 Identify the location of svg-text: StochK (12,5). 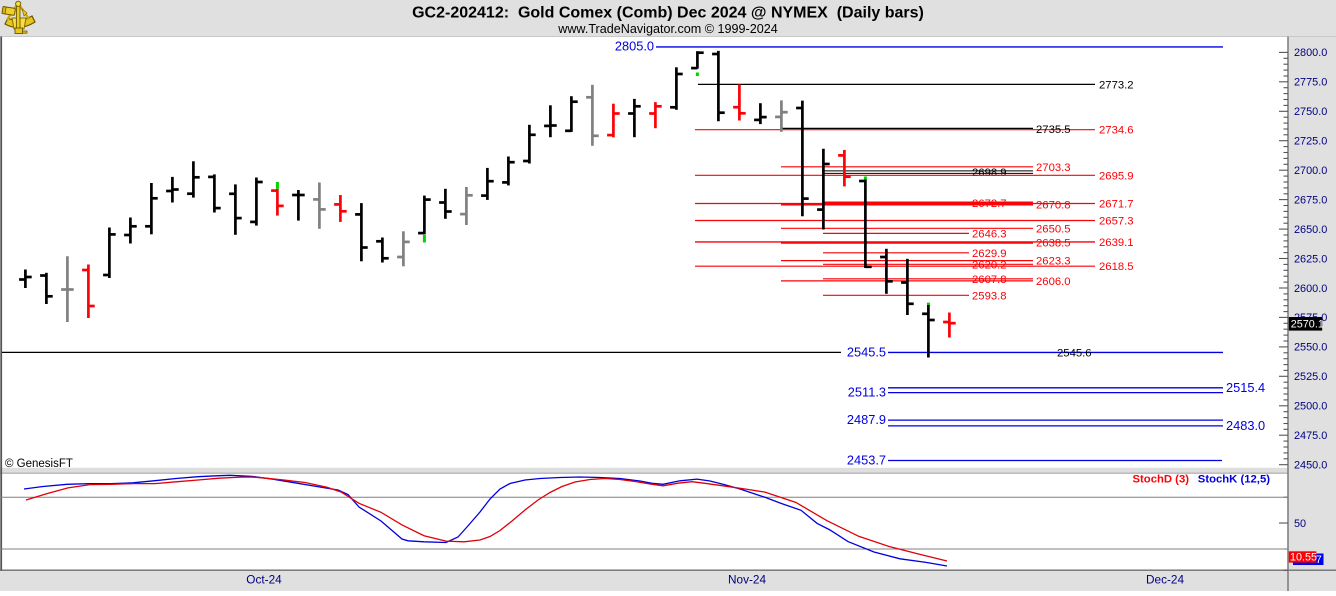
(1234, 480).